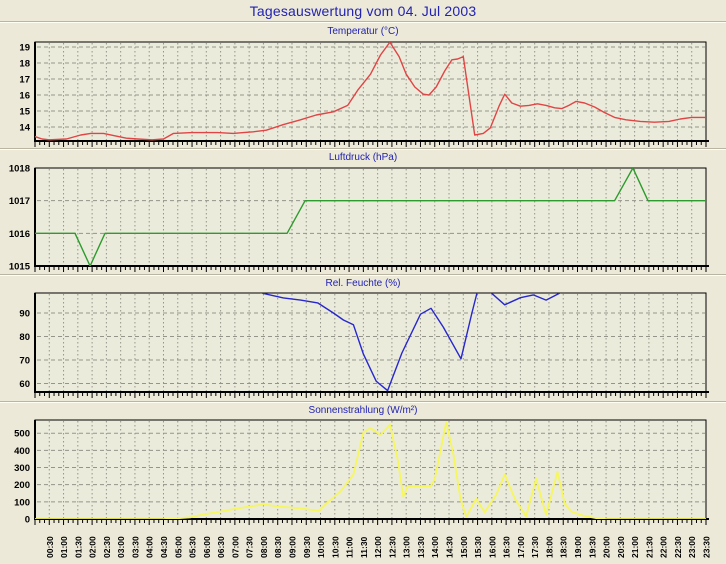 The height and width of the screenshot is (564, 726). Describe the element at coordinates (207, 547) in the screenshot. I see `x-tick-label: 06:00` at that location.